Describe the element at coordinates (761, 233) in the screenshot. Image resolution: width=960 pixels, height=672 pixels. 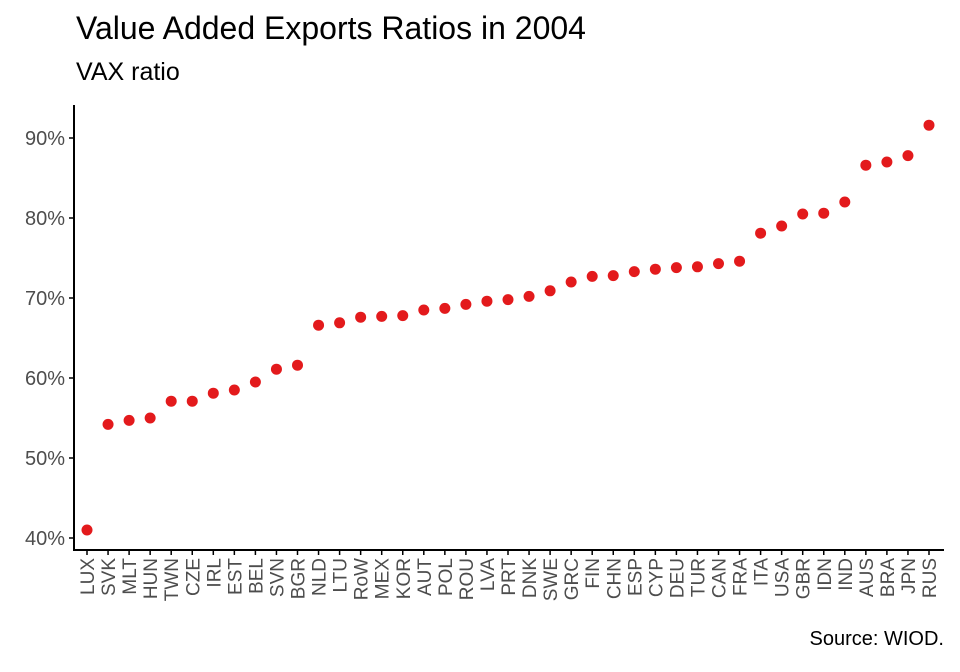
I see `data-point-ita` at that location.